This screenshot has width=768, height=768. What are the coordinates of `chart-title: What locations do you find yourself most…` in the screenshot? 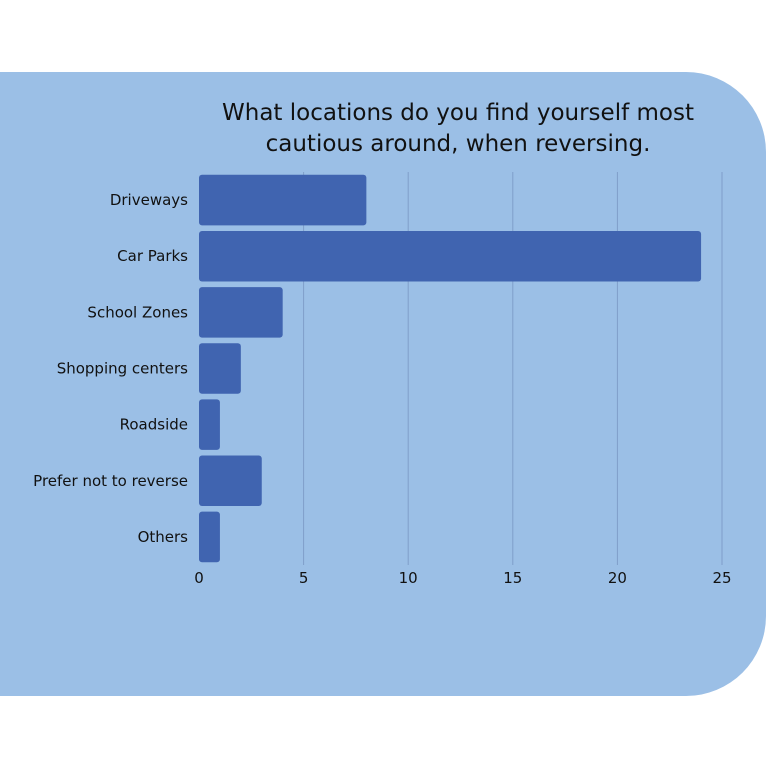 It's located at (458, 128).